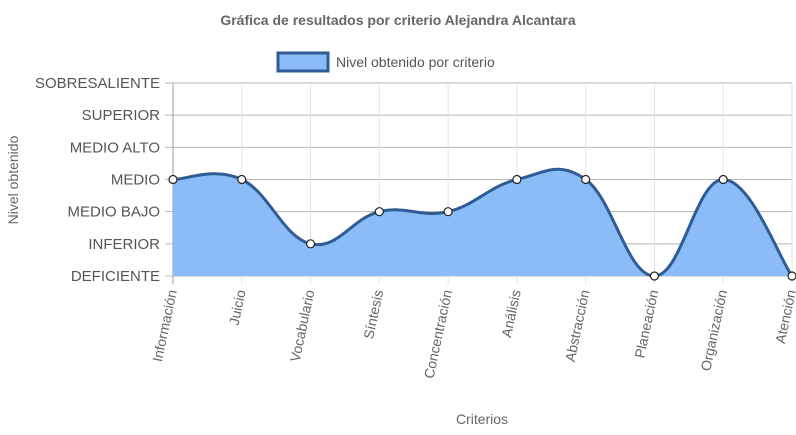  I want to click on y-tick-label: MEDIO ALTO, so click(115, 147).